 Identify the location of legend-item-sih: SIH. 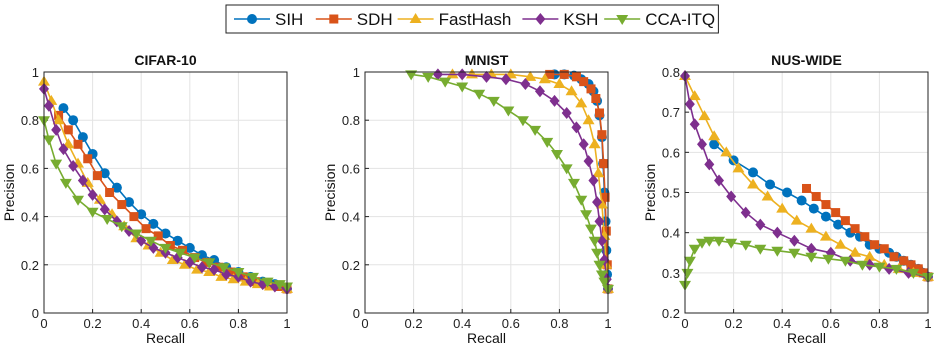
(268, 19).